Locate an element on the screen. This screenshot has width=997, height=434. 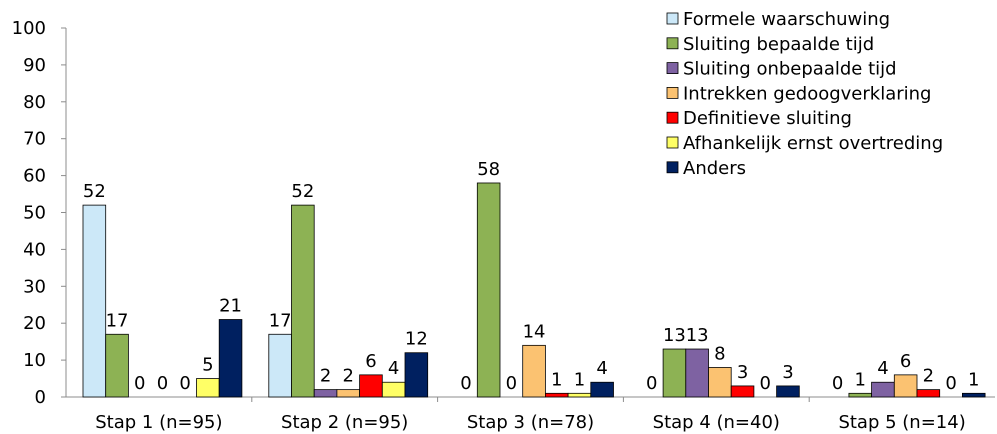
y-tick-label: 90 is located at coordinates (34, 65).